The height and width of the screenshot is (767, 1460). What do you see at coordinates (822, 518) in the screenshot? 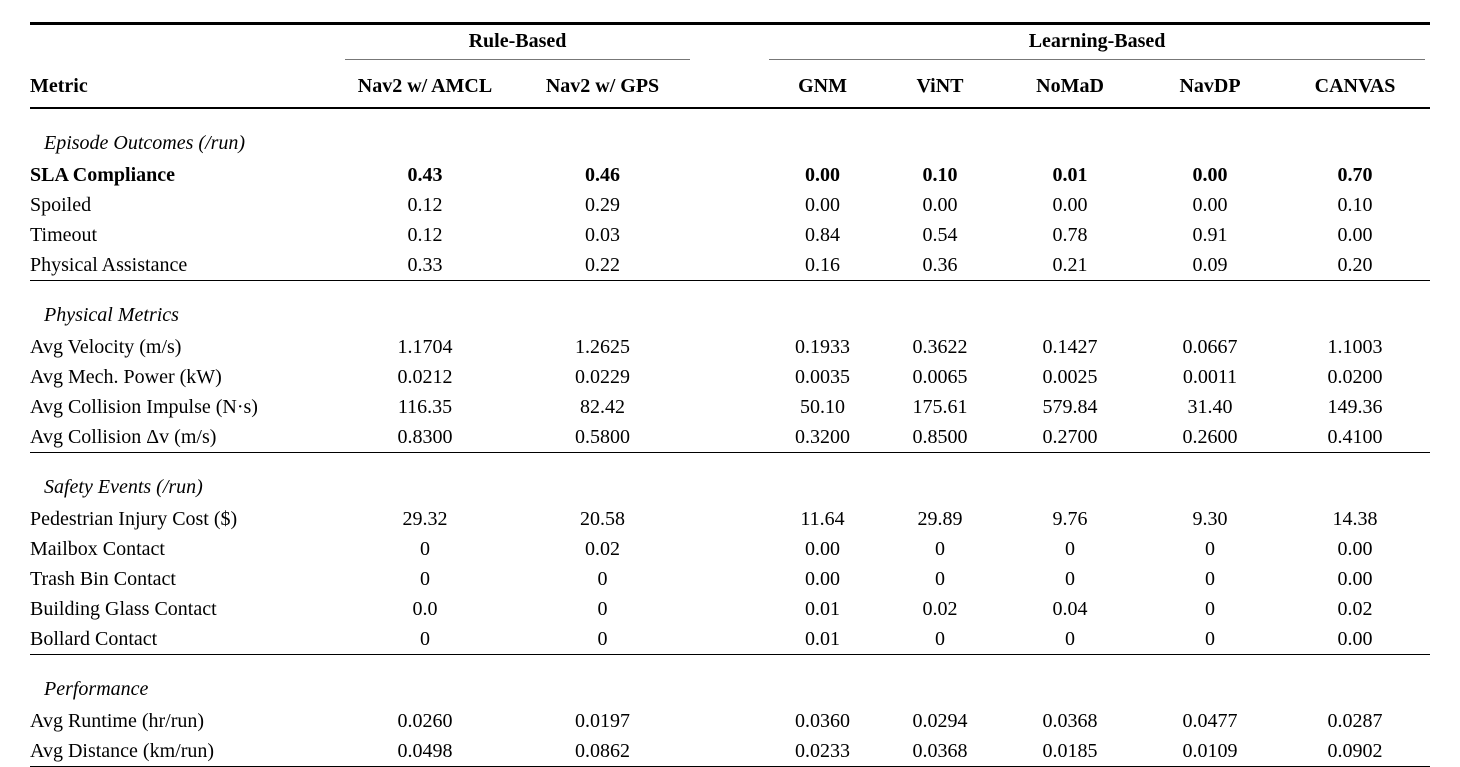
I see `value-cell: 11.64` at bounding box center [822, 518].